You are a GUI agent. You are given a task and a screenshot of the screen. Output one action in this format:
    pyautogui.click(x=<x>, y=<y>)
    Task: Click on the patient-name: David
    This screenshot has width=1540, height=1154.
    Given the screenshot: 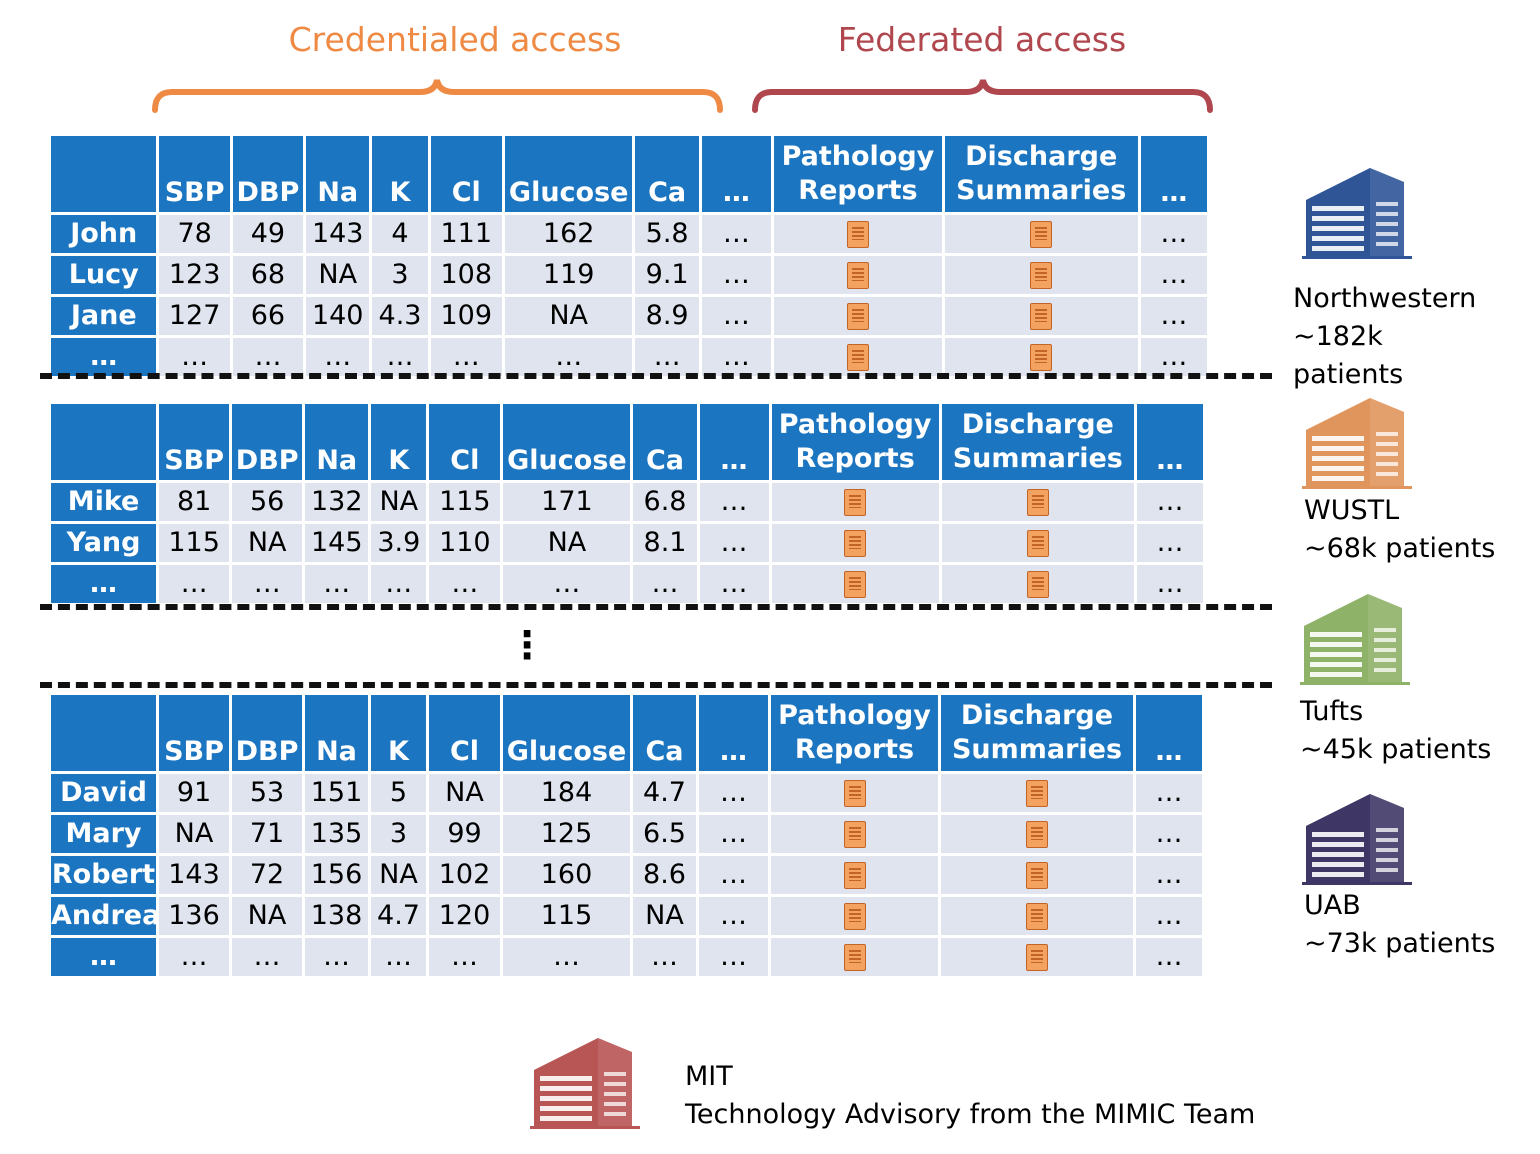 What is the action you would take?
    pyautogui.click(x=103, y=793)
    